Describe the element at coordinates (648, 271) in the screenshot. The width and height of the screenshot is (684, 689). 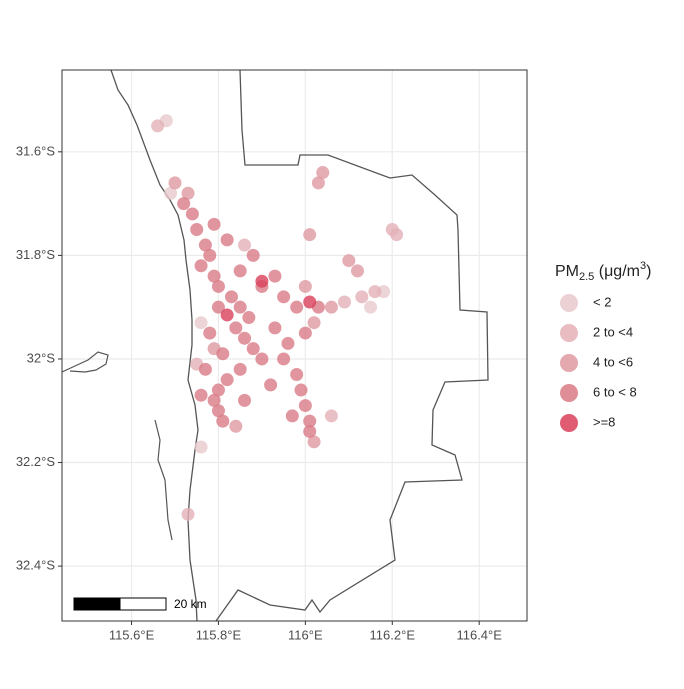
I see `legend-title-end: )` at that location.